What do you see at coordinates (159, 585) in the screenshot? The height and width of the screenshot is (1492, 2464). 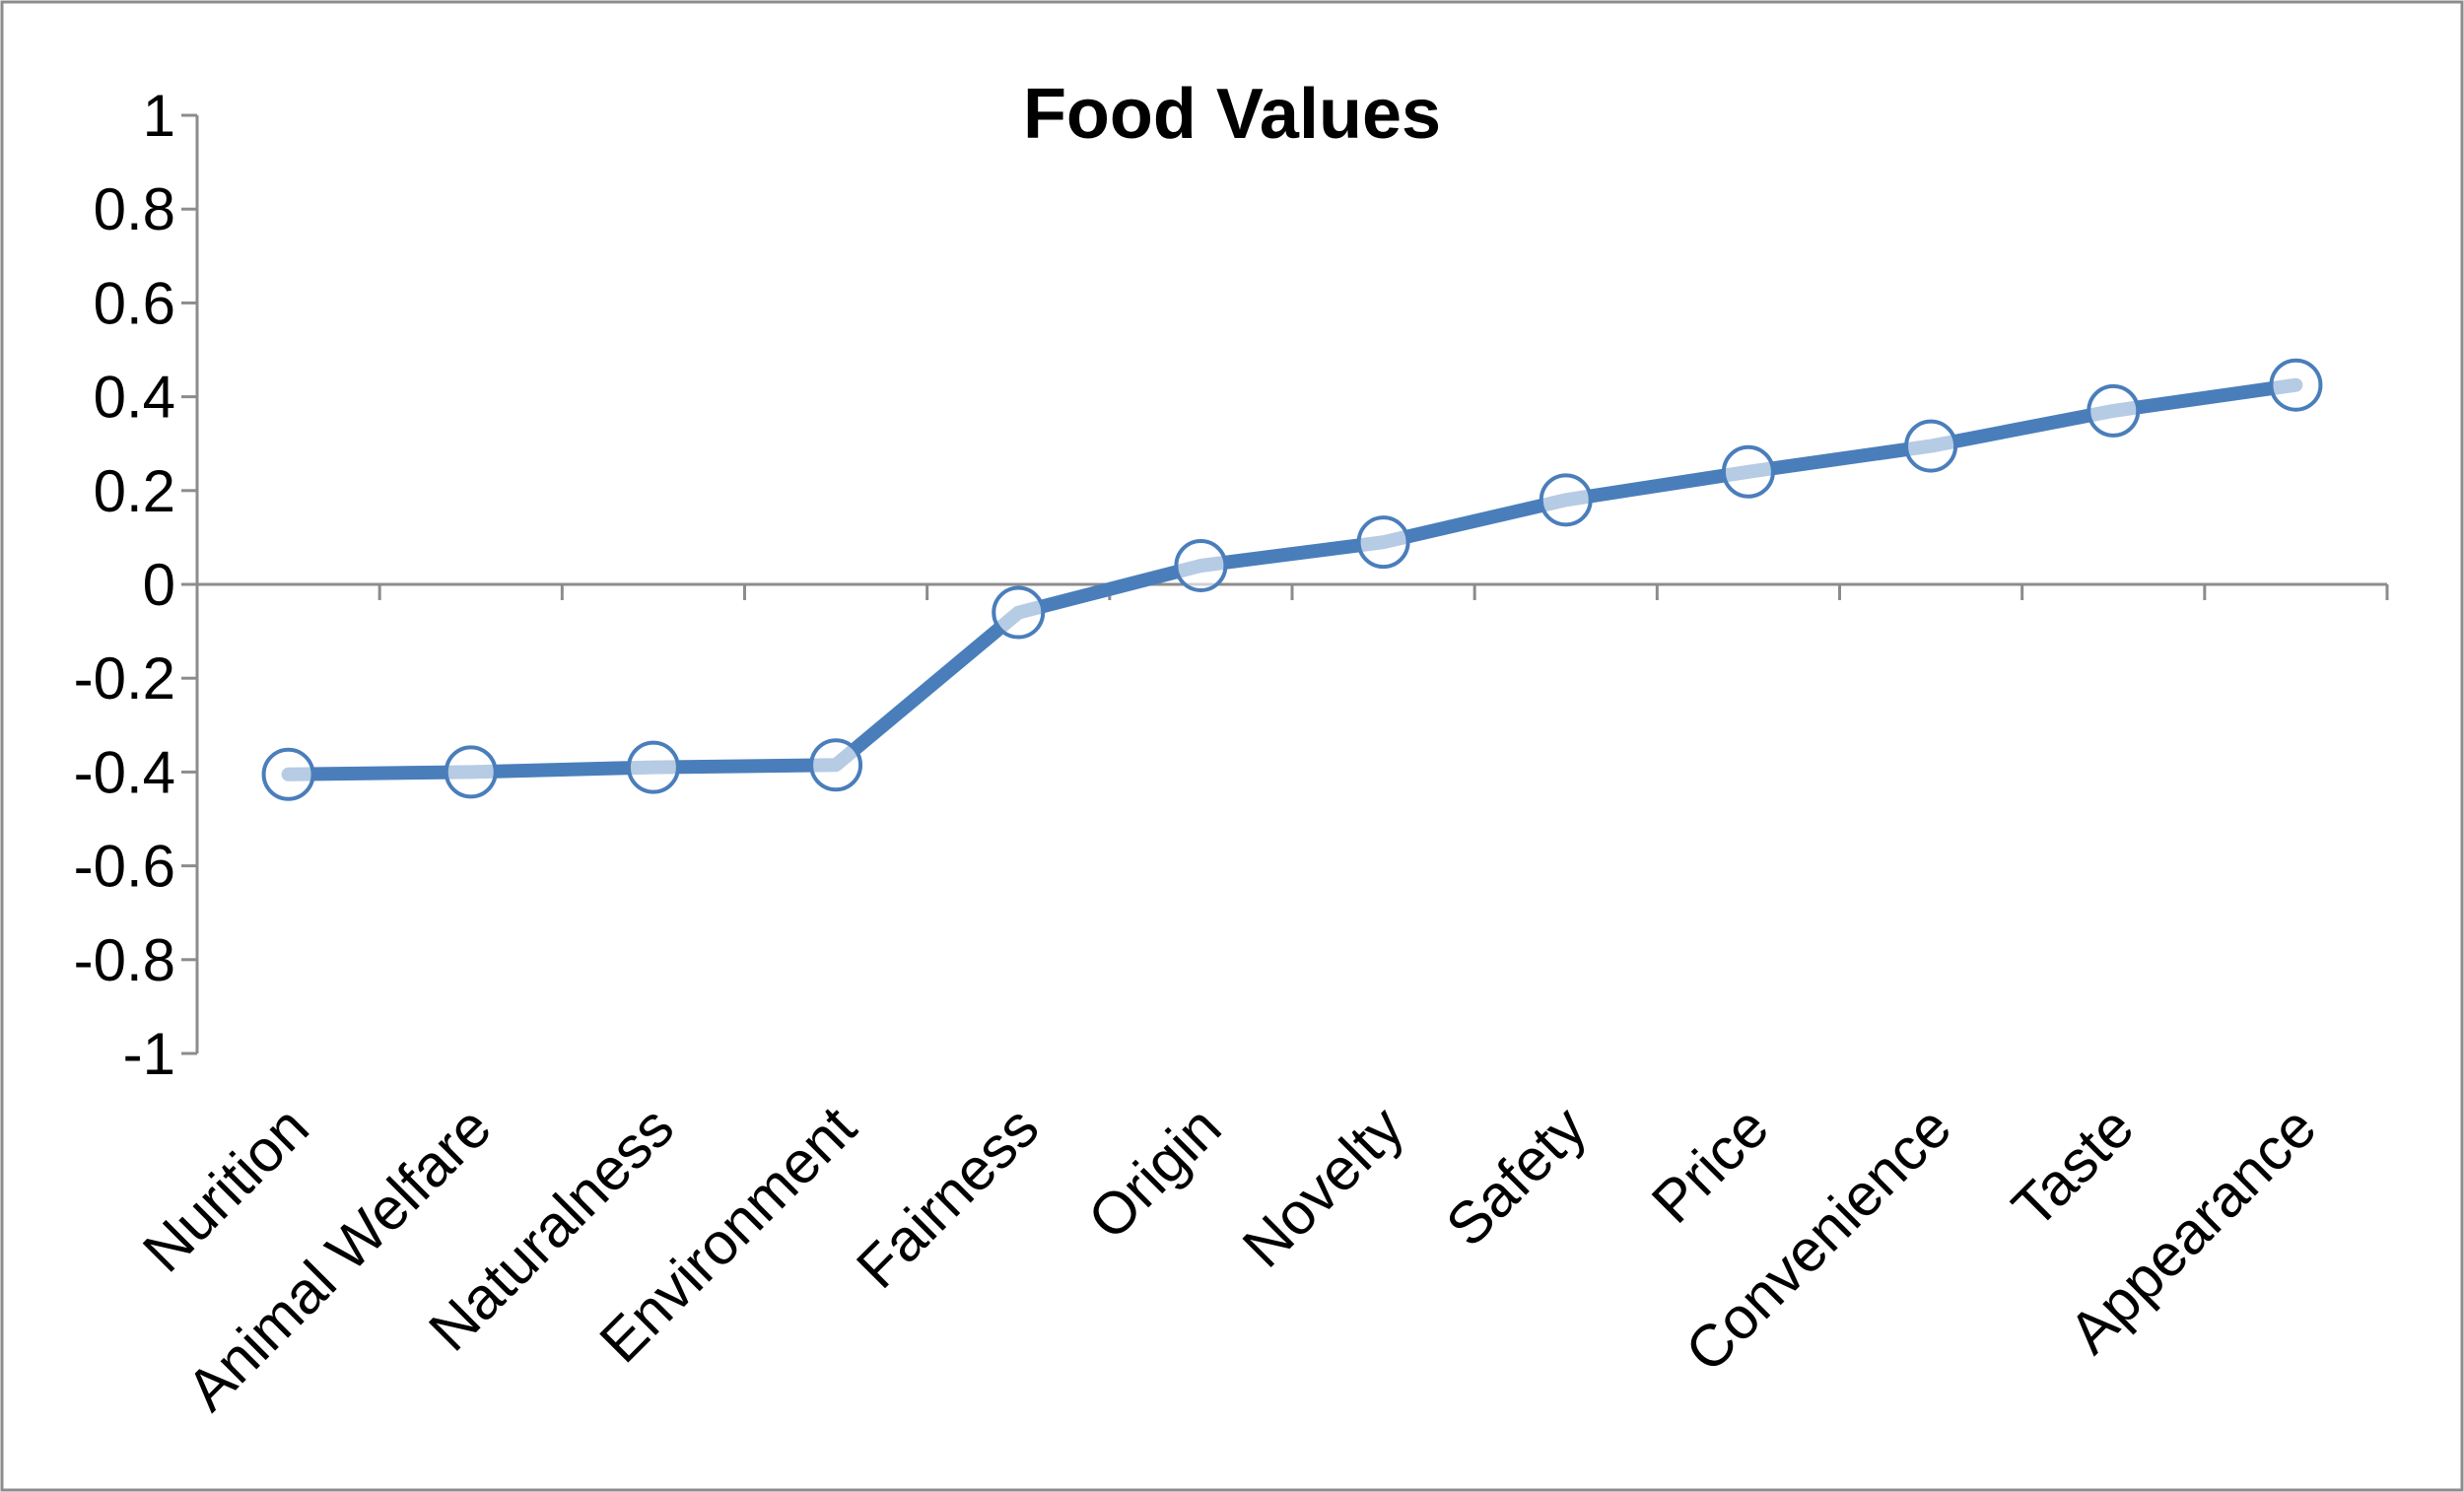 I see `y-tick-label: 0` at bounding box center [159, 585].